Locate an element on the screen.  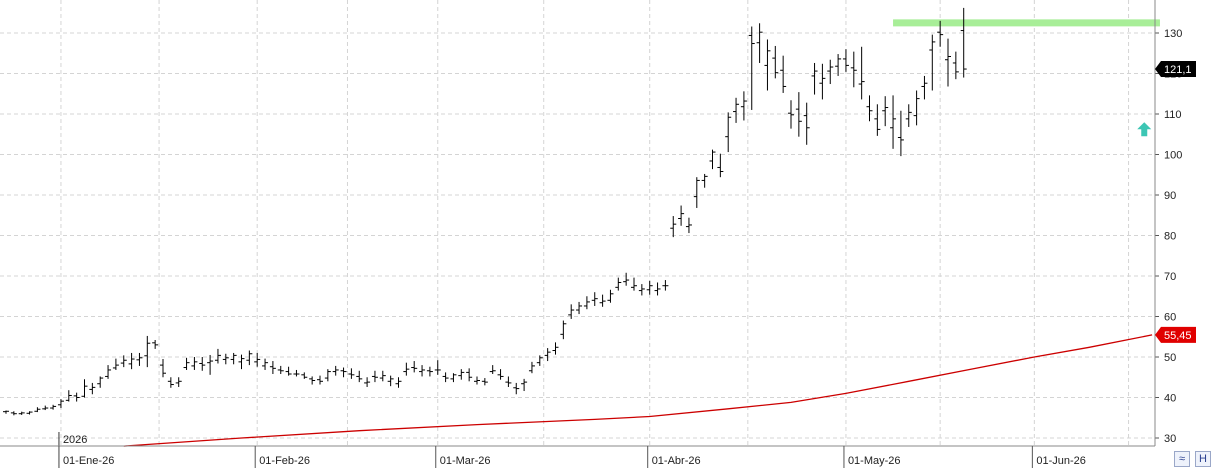
y-tick-label: 110 is located at coordinates (1173, 115).